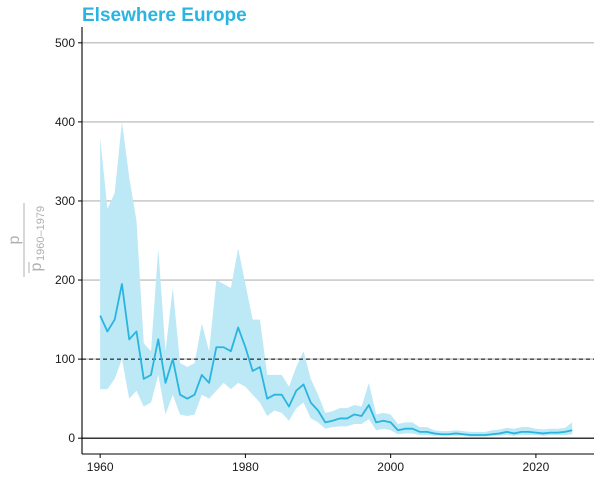 This screenshot has width=600, height=480. What do you see at coordinates (36, 266) in the screenshot?
I see `y-axis-label-denominator: p` at bounding box center [36, 266].